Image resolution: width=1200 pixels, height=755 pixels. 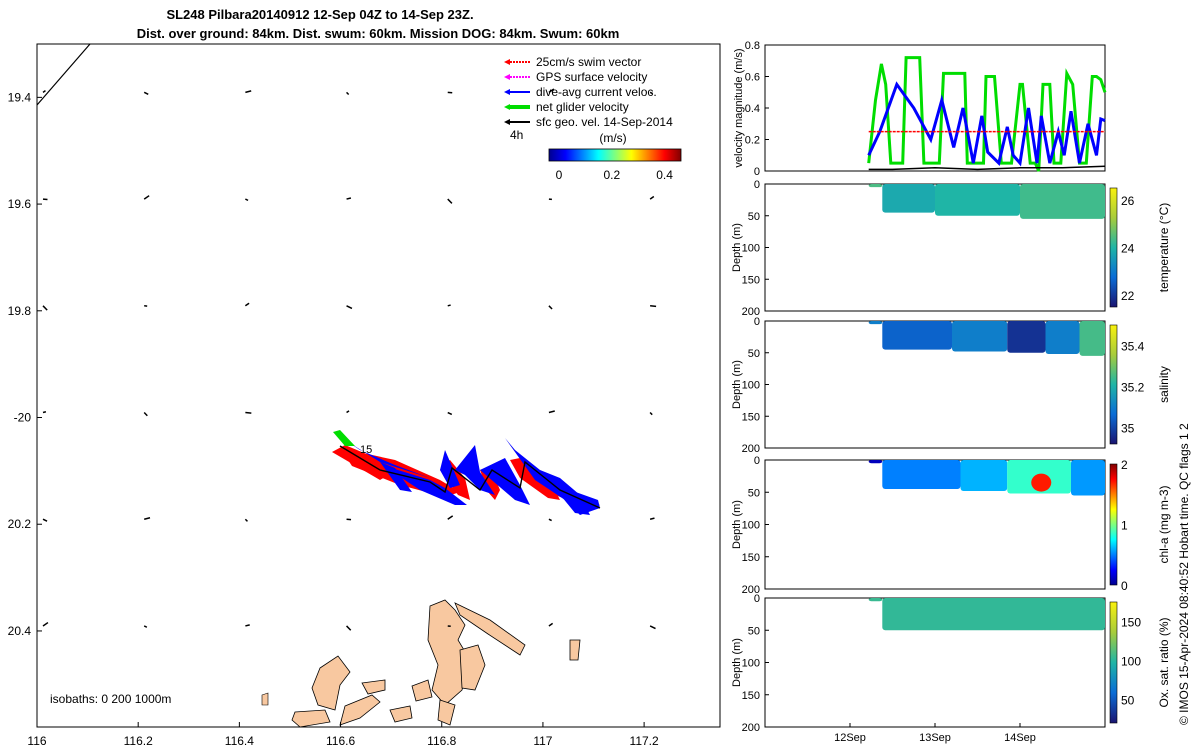 What do you see at coordinates (20, 524) in the screenshot?
I see `map-y-tick-label: 20.2` at bounding box center [20, 524].